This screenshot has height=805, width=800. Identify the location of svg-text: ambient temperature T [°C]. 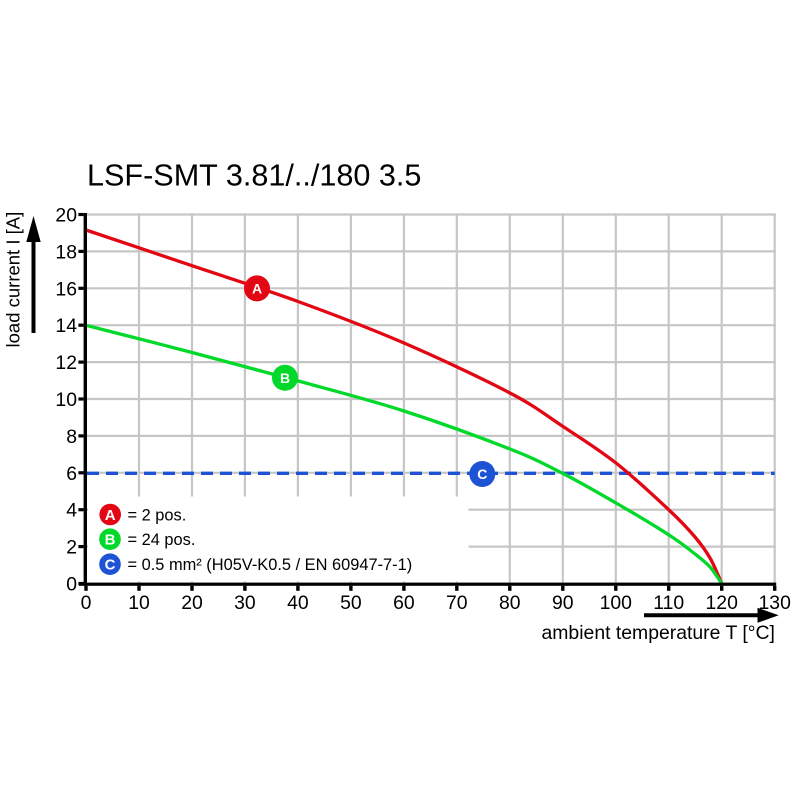
(658, 633).